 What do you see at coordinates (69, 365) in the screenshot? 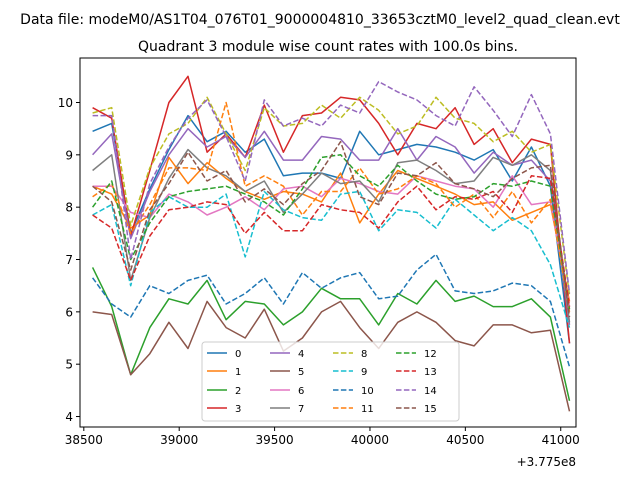
I see `y-tick-label: 5` at bounding box center [69, 365].